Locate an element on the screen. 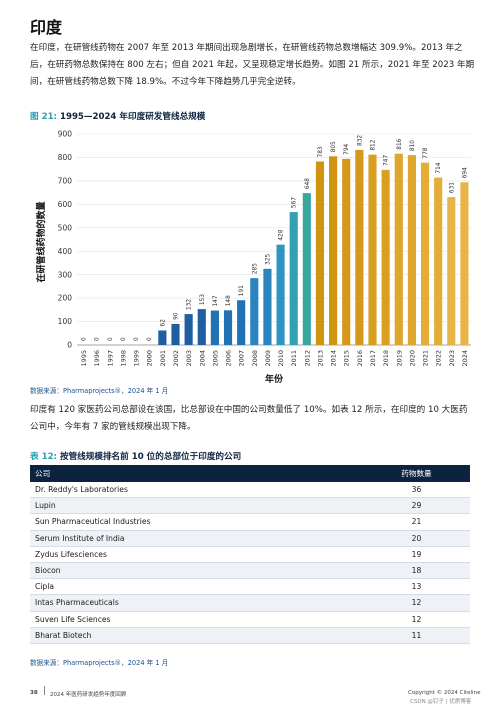 The height and width of the screenshot is (707, 500). bar-2011 is located at coordinates (293, 278).